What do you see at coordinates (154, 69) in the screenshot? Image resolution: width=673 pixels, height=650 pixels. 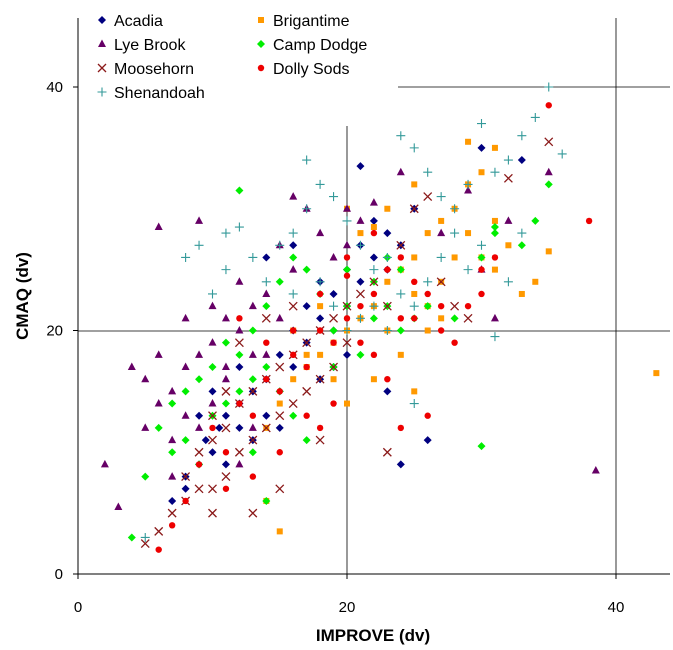 I see `legend-label: Moosehorn` at bounding box center [154, 69].